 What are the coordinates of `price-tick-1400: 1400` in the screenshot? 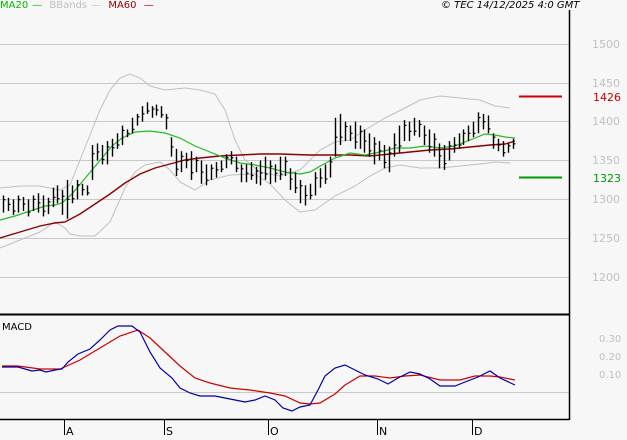 It's located at (606, 121).